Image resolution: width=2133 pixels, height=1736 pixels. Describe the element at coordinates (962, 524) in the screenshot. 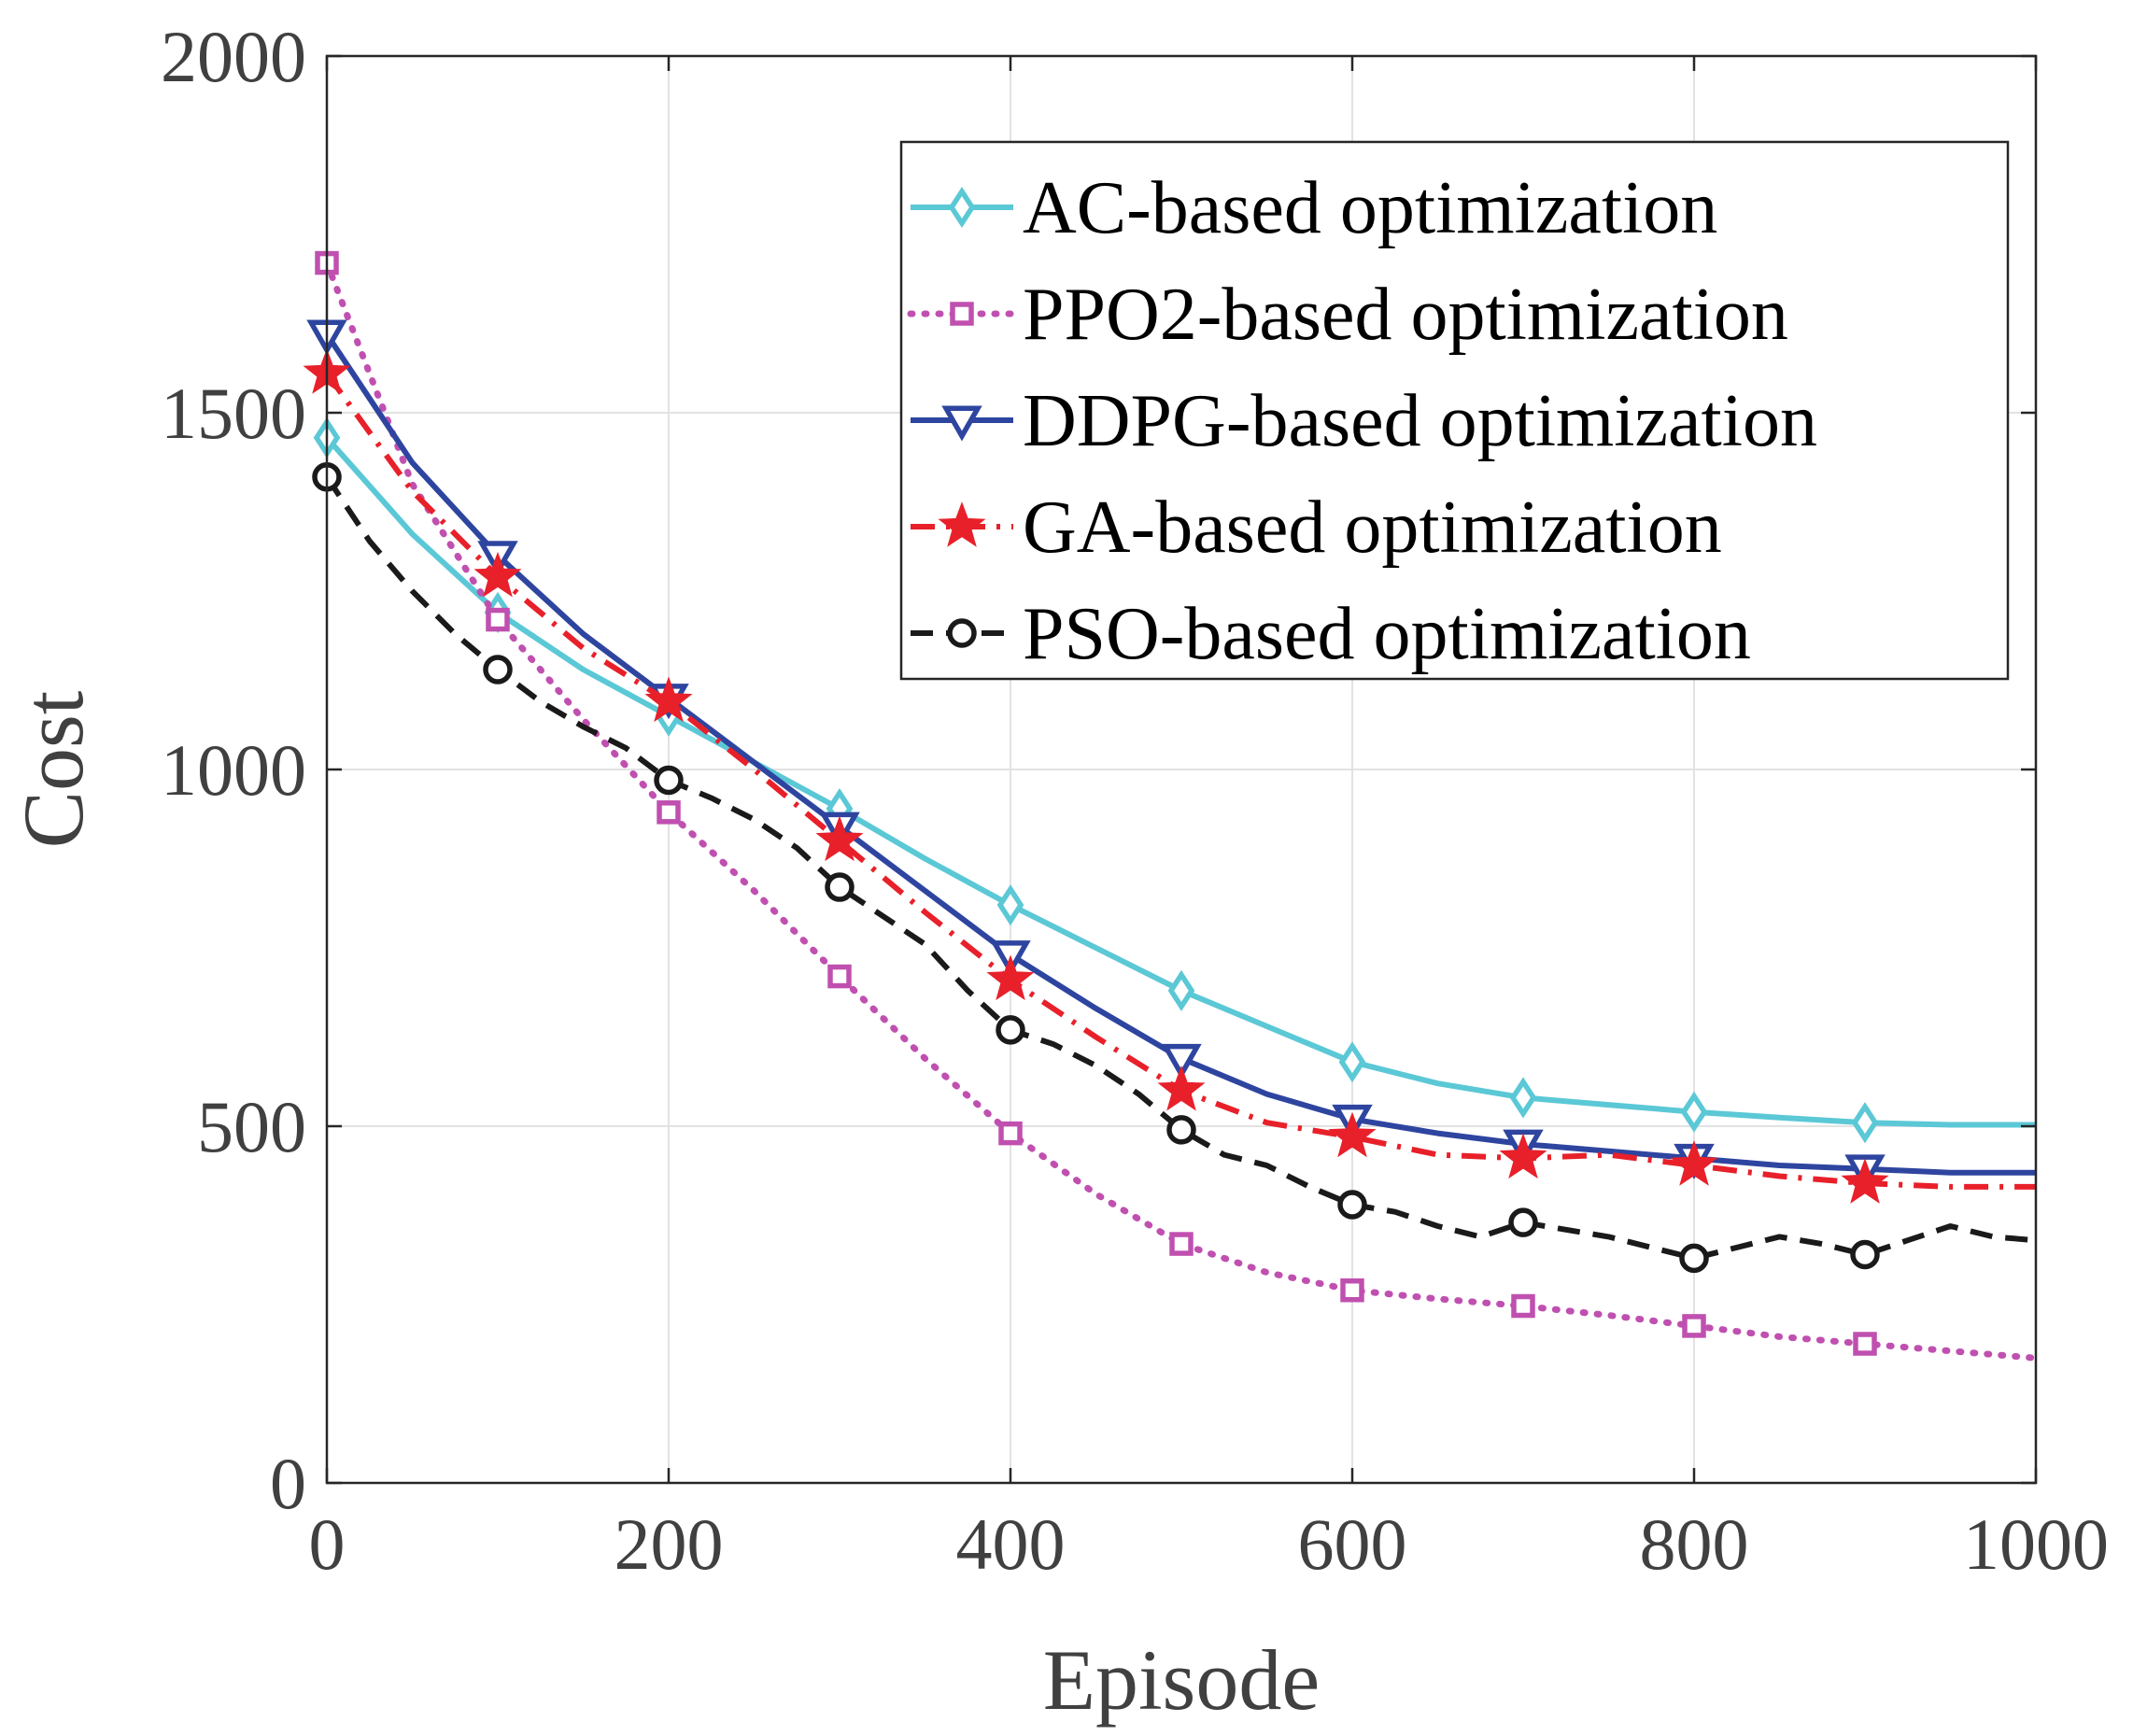

I see `legend-marker-ga` at that location.